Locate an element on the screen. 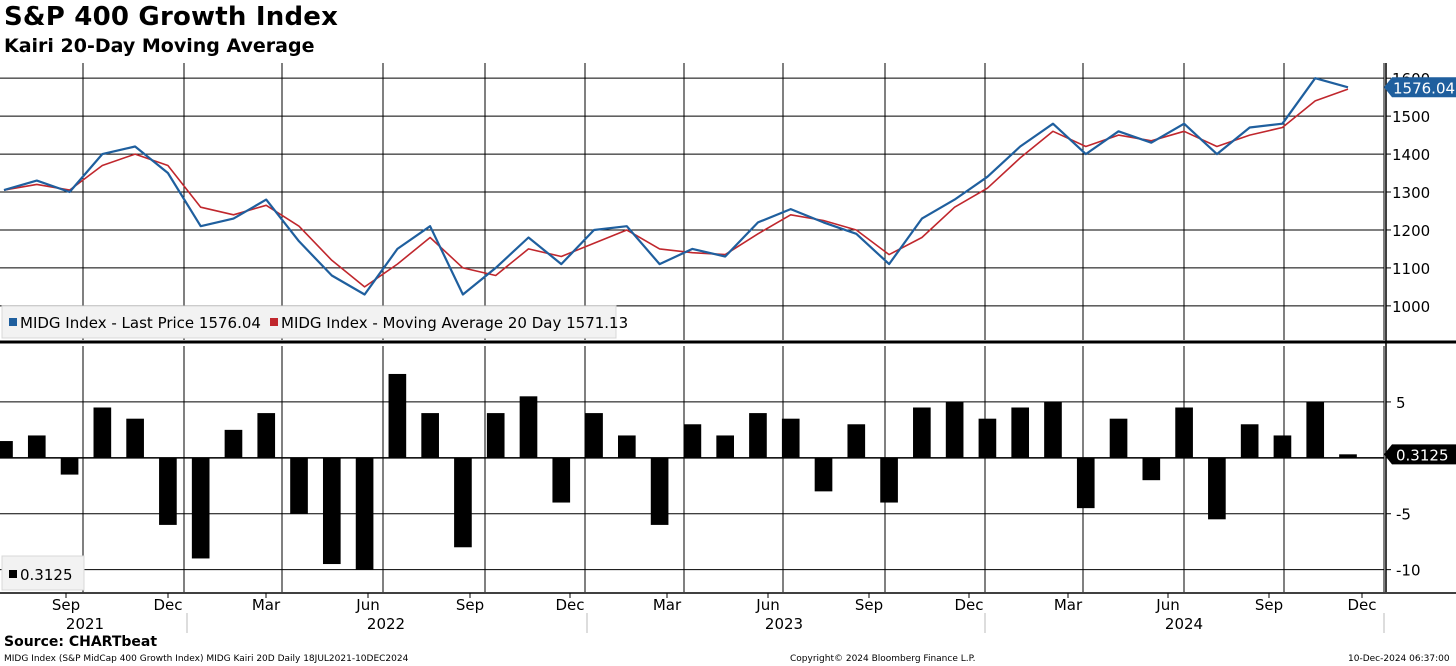  legend-label-kairi: 0.3125 is located at coordinates (46, 575).